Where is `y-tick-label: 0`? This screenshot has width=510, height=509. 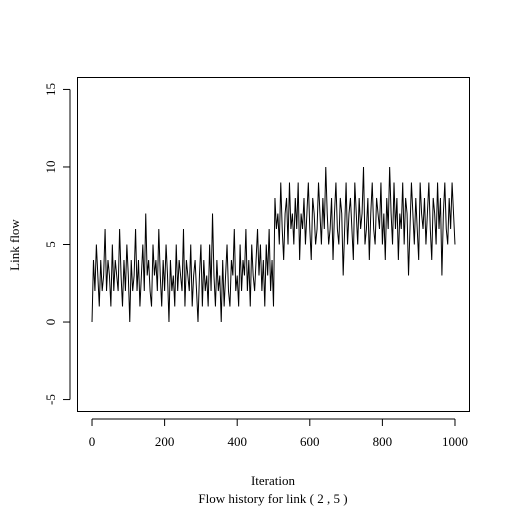
y-tick-label: 0 is located at coordinates (50, 322).